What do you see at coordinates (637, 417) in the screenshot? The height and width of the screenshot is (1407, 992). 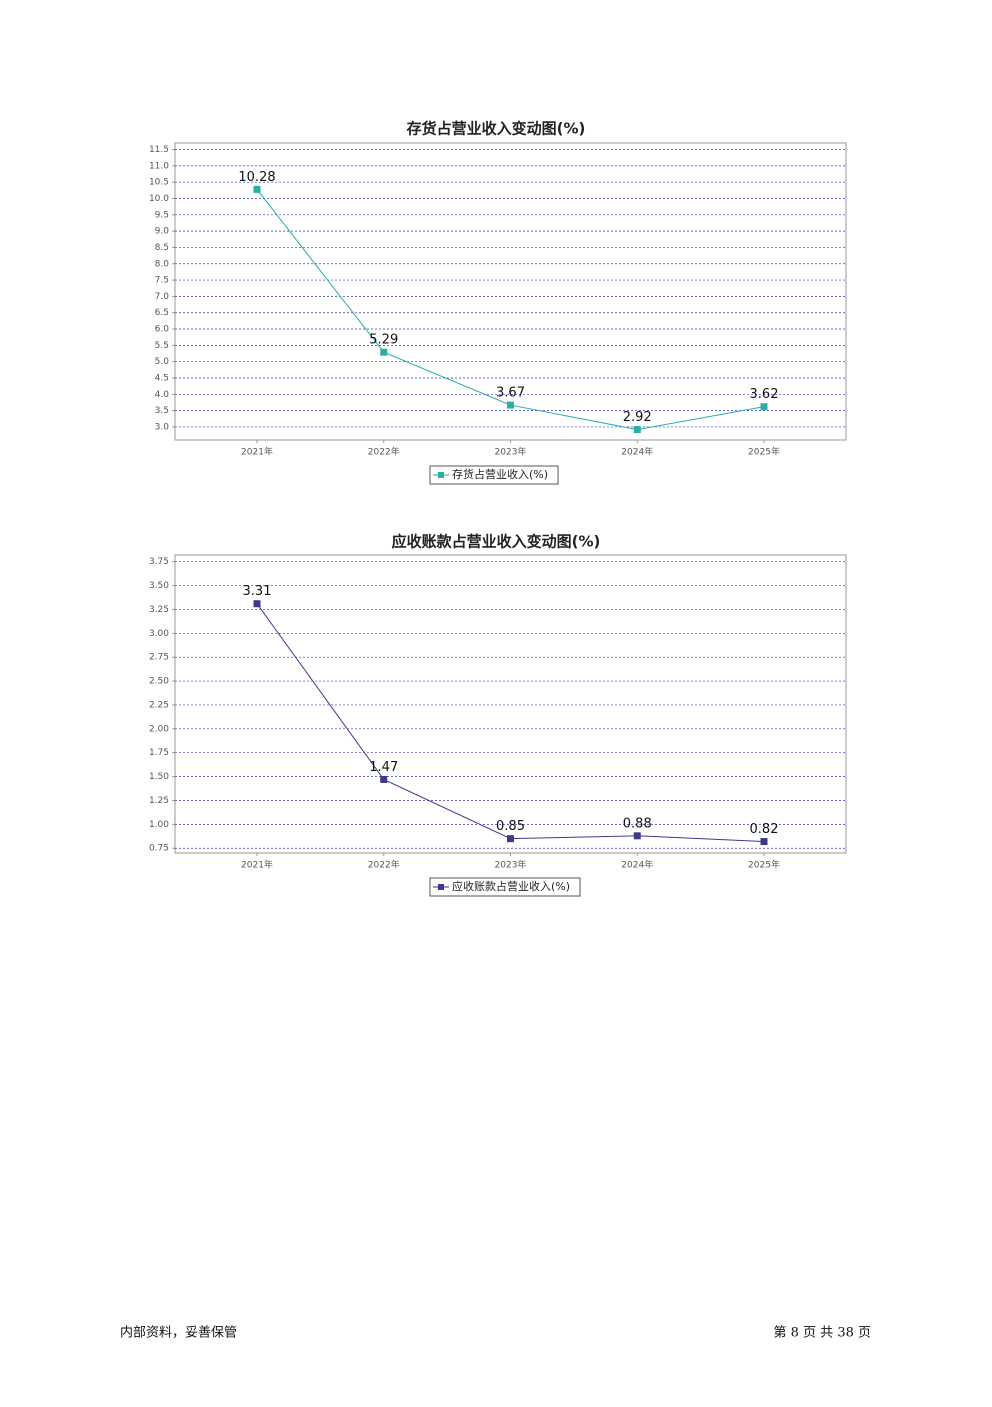 I see `value-label: 2.92` at bounding box center [637, 417].